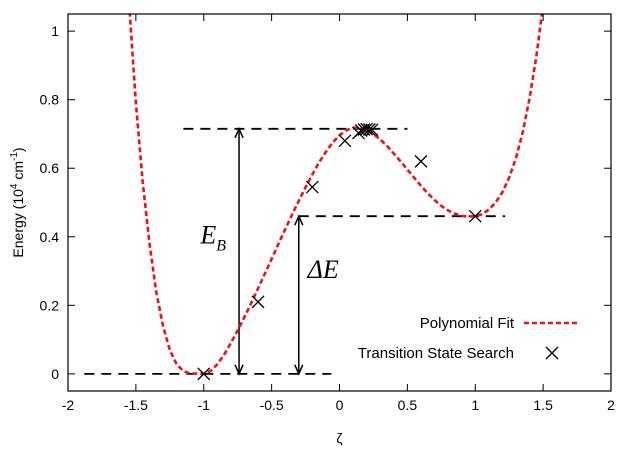 The height and width of the screenshot is (451, 621). What do you see at coordinates (136, 405) in the screenshot?
I see `x-tick-label: -1.5` at bounding box center [136, 405].